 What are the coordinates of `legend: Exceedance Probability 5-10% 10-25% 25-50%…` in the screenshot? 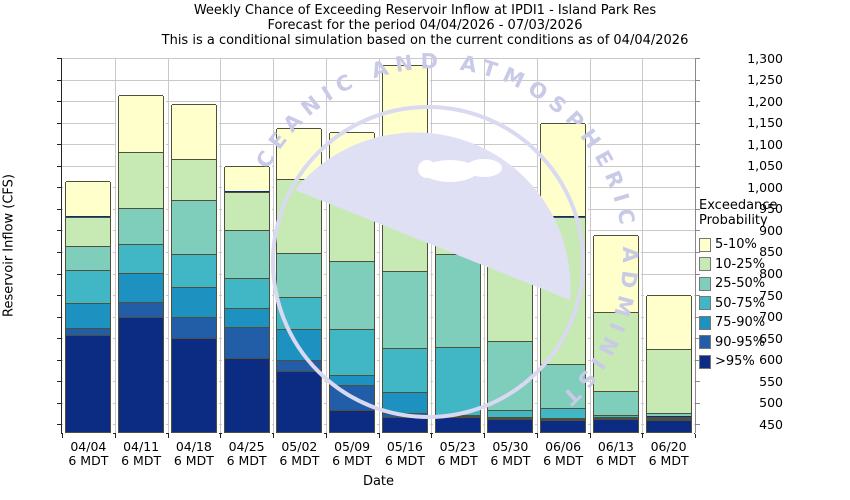 It's located at (774, 285).